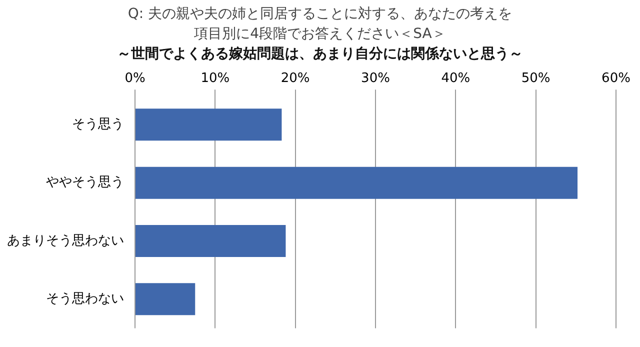 This screenshot has height=347, width=640. What do you see at coordinates (455, 78) in the screenshot?
I see `x-tick-label: 40%` at bounding box center [455, 78].